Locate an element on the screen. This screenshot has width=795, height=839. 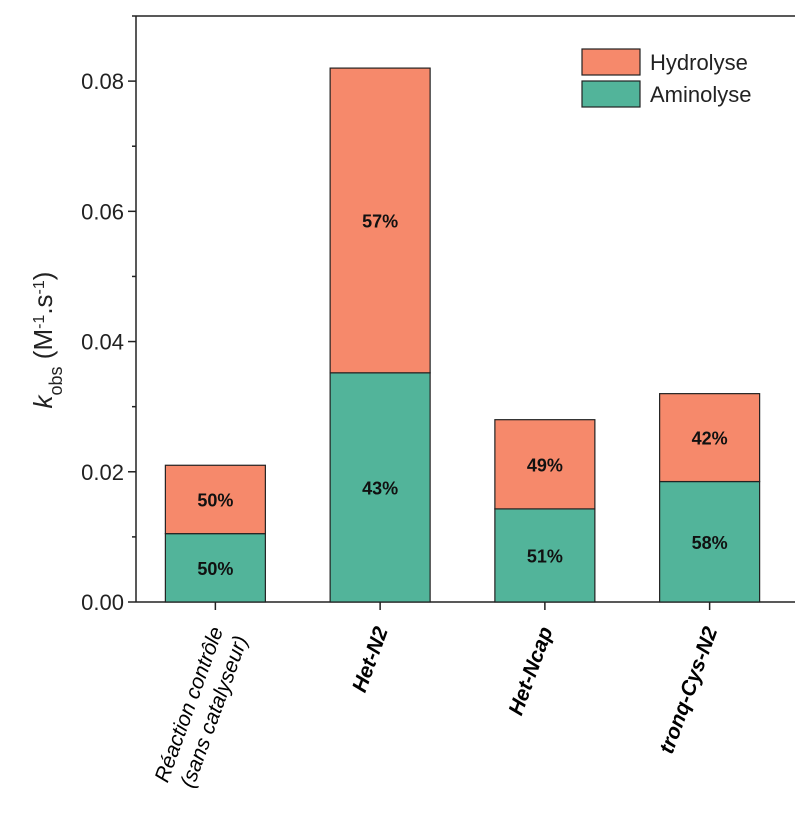
x-category-label-line: Het-N2 is located at coordinates (370, 660).